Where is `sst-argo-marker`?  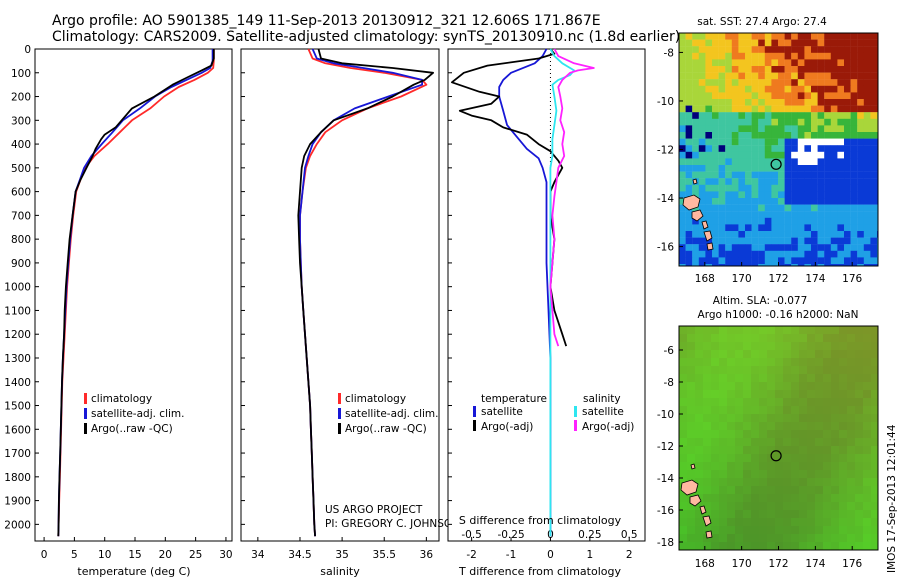 sst-argo-marker is located at coordinates (776, 164).